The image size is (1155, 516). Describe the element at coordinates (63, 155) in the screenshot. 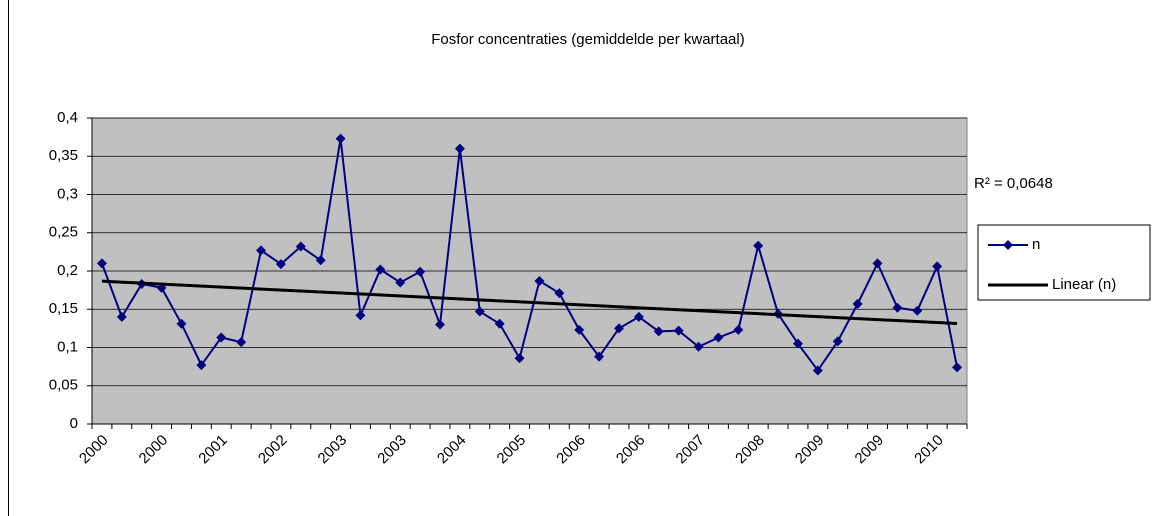

I see `y-tick-label: 0,35` at that location.